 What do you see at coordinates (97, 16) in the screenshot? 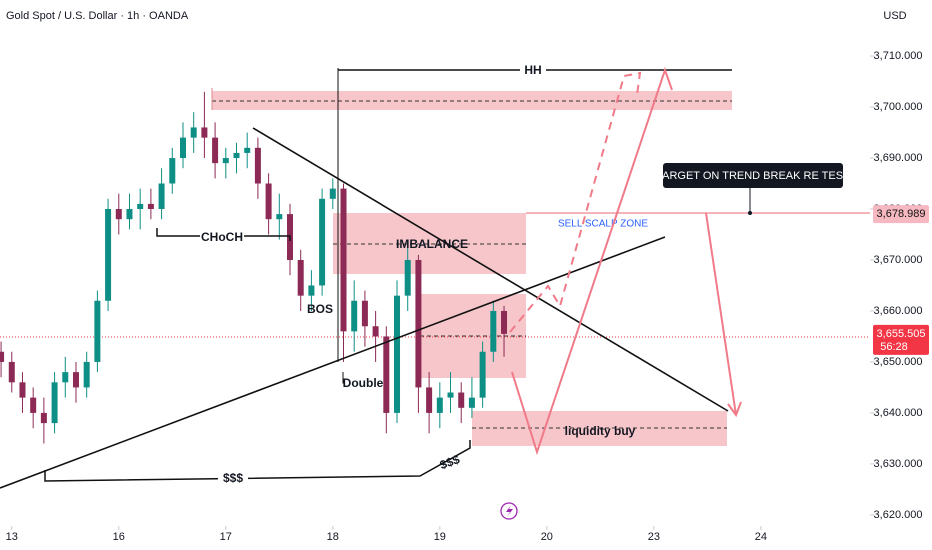
I see `chart-title: Gold Spot / U.S. Dollar · 1h · OANDA` at bounding box center [97, 16].